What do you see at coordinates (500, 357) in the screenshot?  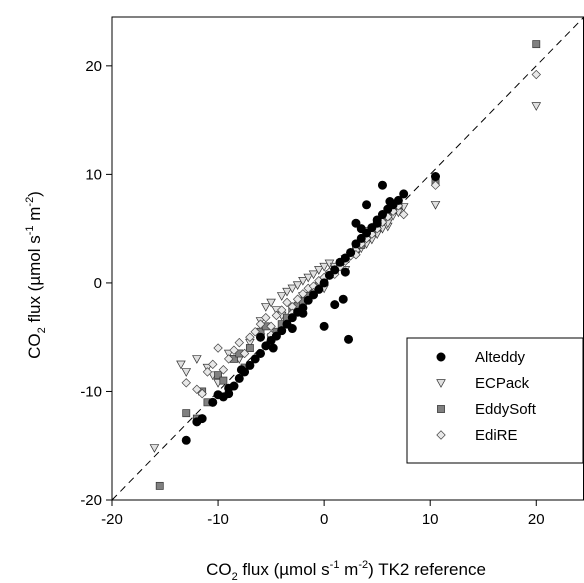 I see `legend-label: Alteddy` at bounding box center [500, 357].